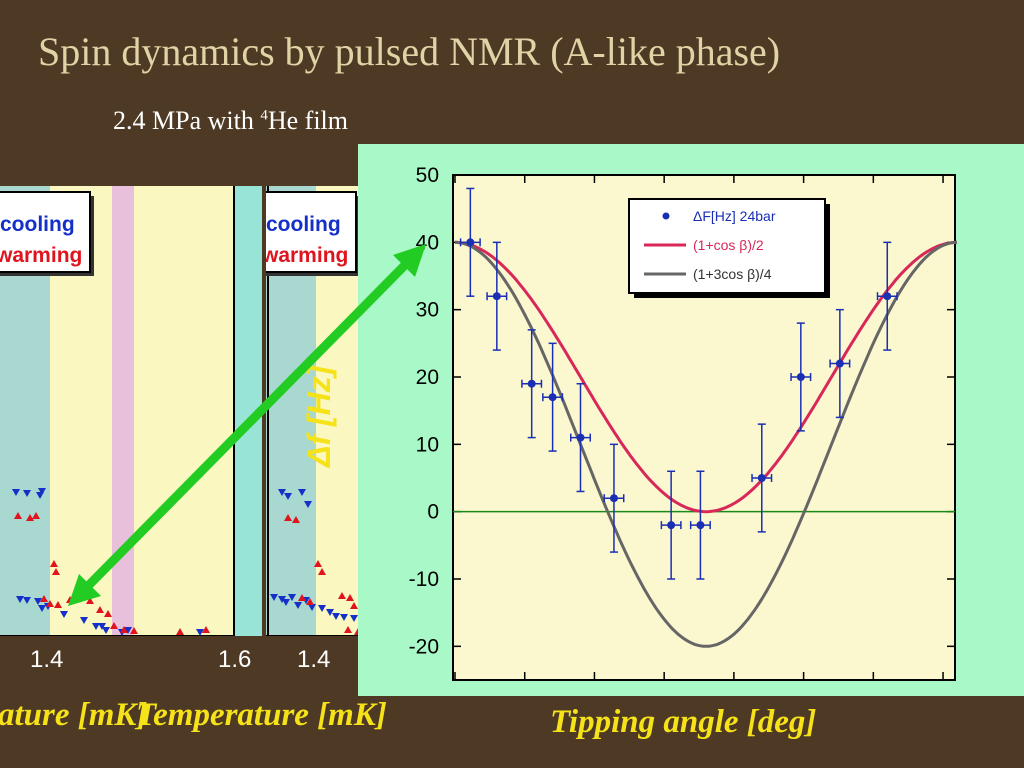  I want to click on y-tick-label: -10, so click(424, 579).